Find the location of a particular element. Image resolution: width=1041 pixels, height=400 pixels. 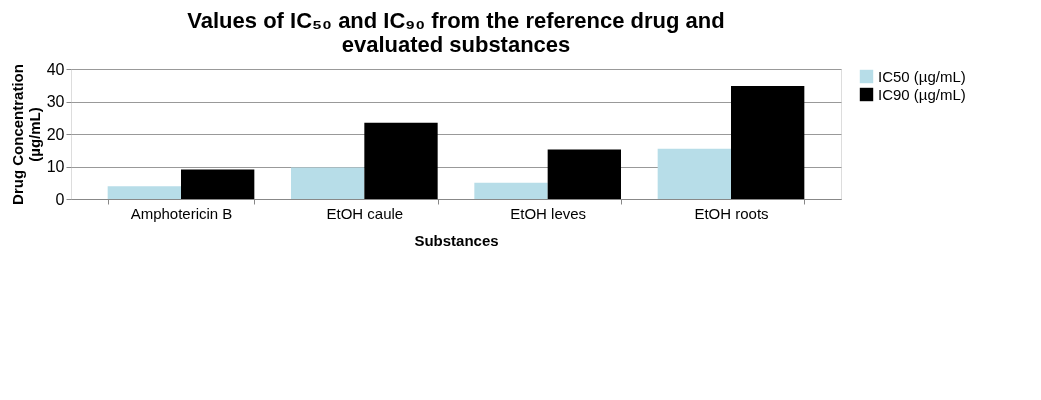

x-tick-label: Amphotericin B is located at coordinates (181, 213).